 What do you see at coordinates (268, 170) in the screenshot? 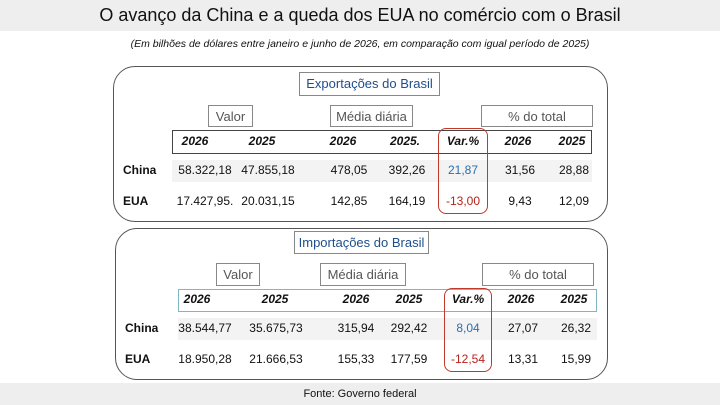
I see `cell: 47.855,18` at bounding box center [268, 170].